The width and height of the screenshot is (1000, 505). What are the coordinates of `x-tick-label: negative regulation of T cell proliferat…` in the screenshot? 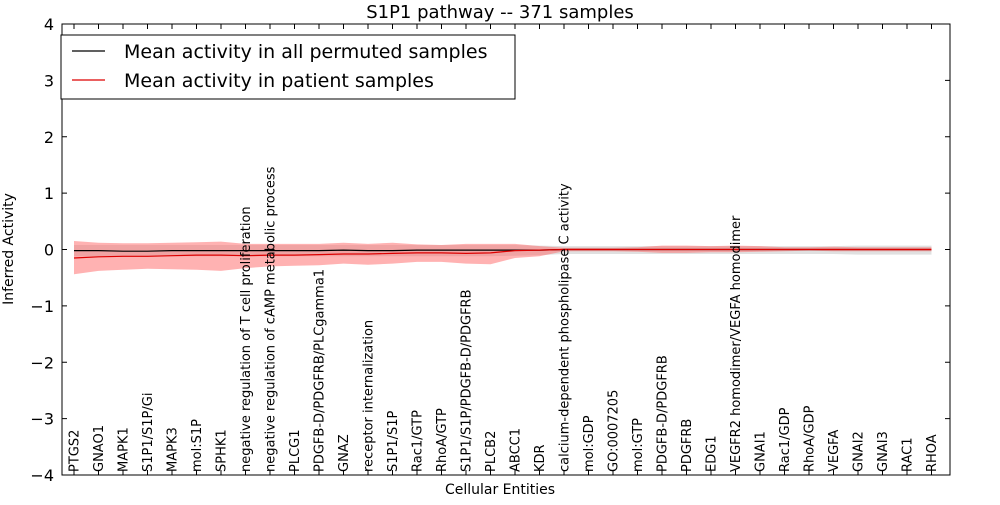 It's located at (246, 339).